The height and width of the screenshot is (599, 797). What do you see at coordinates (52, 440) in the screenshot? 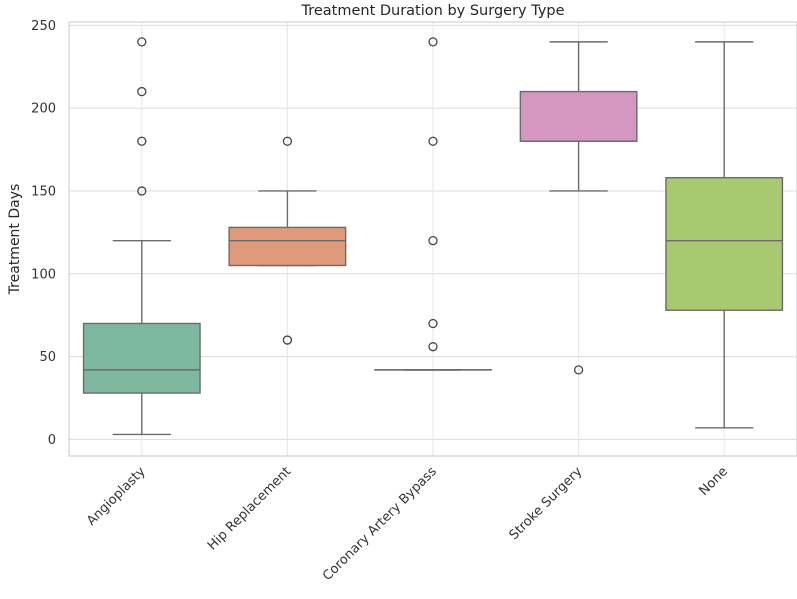
I see `y-tick-label: 0` at bounding box center [52, 440].